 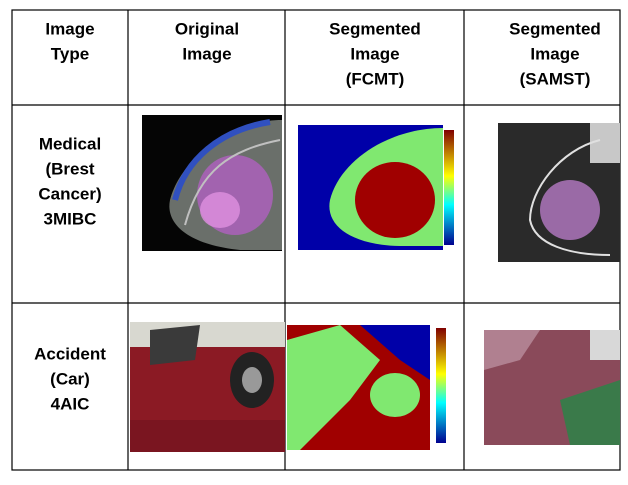 I want to click on cell-text: Cancer), so click(x=69, y=193).